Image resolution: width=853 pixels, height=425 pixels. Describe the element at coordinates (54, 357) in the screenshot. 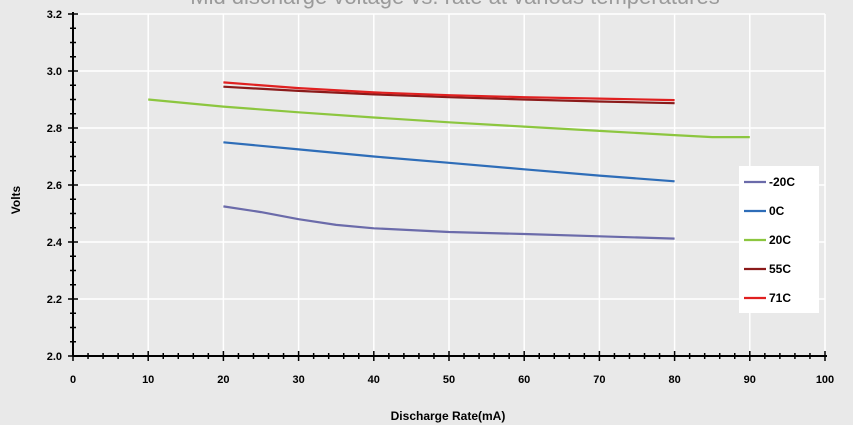

I see `y-tick-label: 2.0` at that location.